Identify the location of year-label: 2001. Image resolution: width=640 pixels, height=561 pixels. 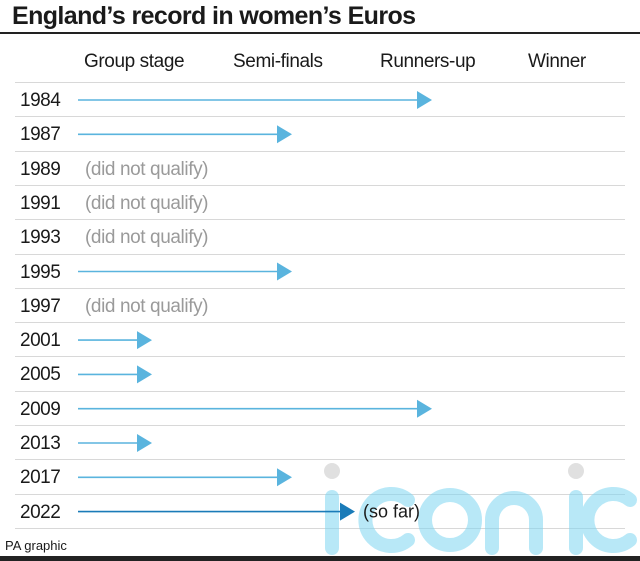
(40, 341).